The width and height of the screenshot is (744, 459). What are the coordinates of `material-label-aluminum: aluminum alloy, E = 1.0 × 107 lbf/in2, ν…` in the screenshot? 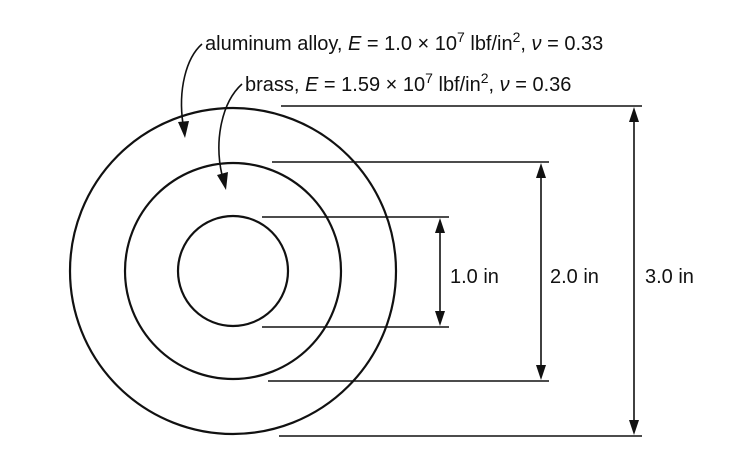 It's located at (404, 42).